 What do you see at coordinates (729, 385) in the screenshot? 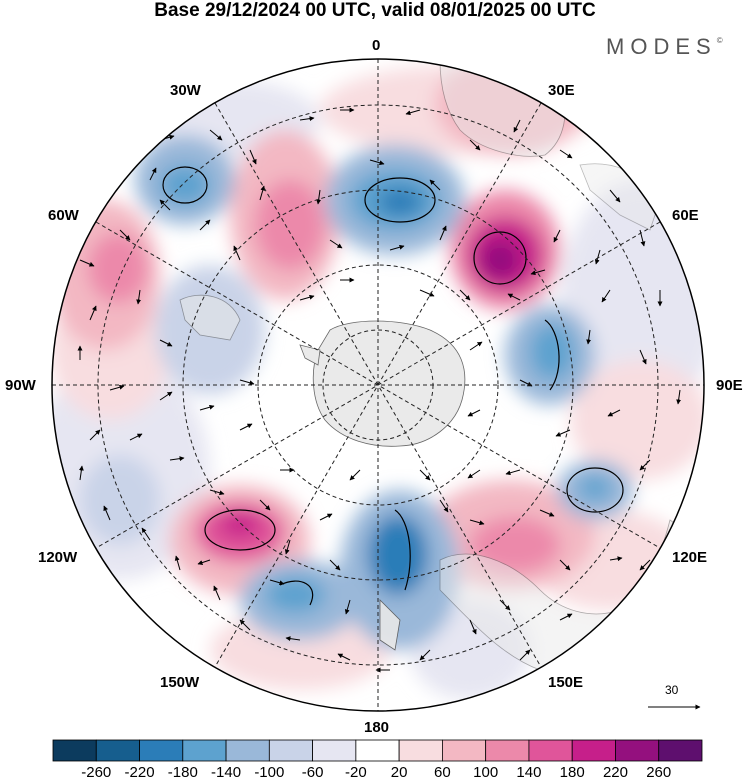
I see `lon-label-90e: 90E` at bounding box center [729, 385].